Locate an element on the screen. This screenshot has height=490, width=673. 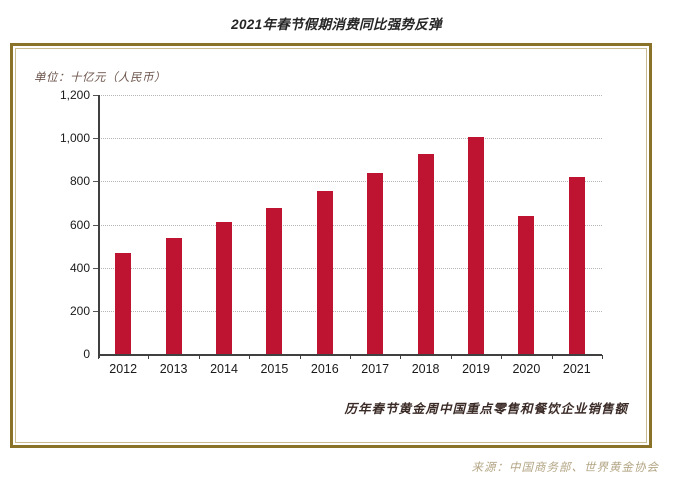
chart-caption: 历年春节黄金周中国重点零售和餐饮企业销售额 is located at coordinates (486, 409).